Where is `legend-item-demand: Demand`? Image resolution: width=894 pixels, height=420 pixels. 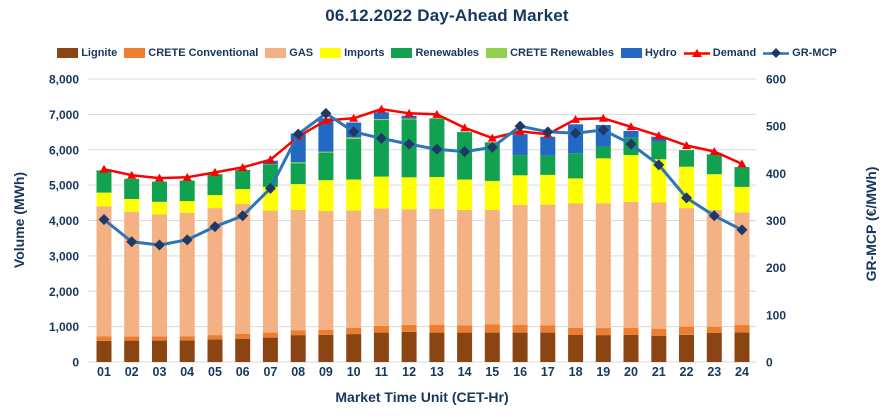
legend-item-demand: Demand is located at coordinates (720, 53).